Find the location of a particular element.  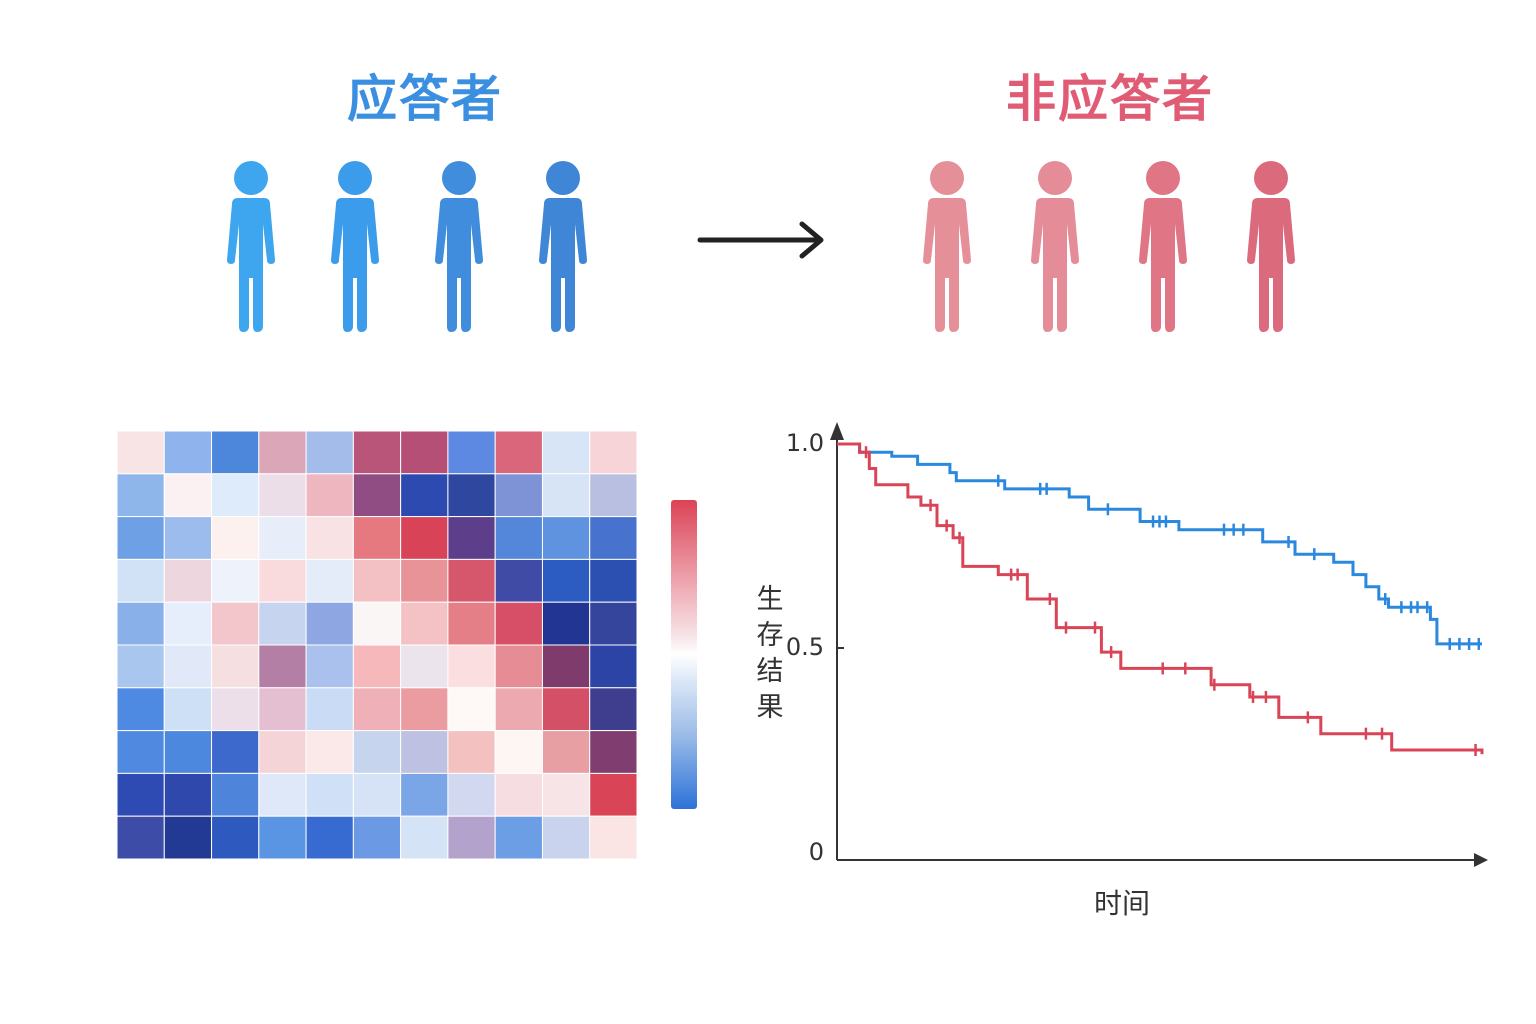

non-responders-group is located at coordinates (1109, 247).